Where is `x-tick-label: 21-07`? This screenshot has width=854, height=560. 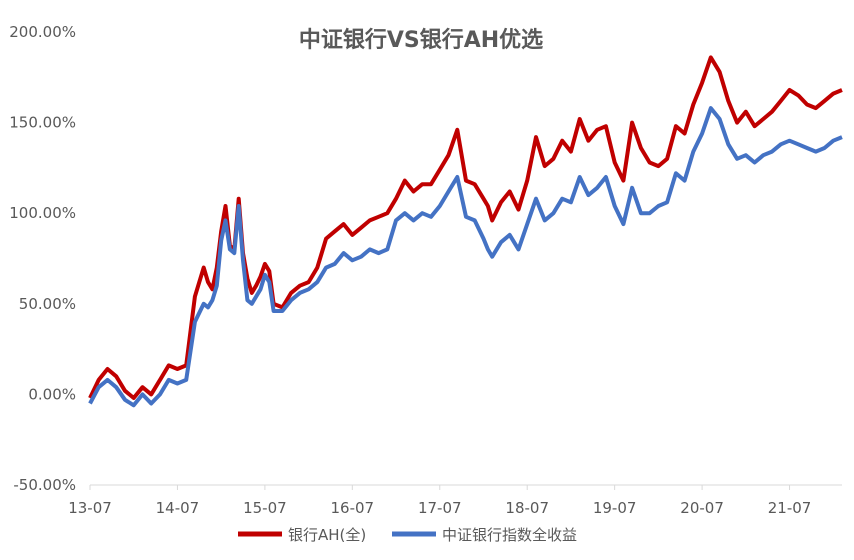
x-tick-label: 21-07 is located at coordinates (790, 508).